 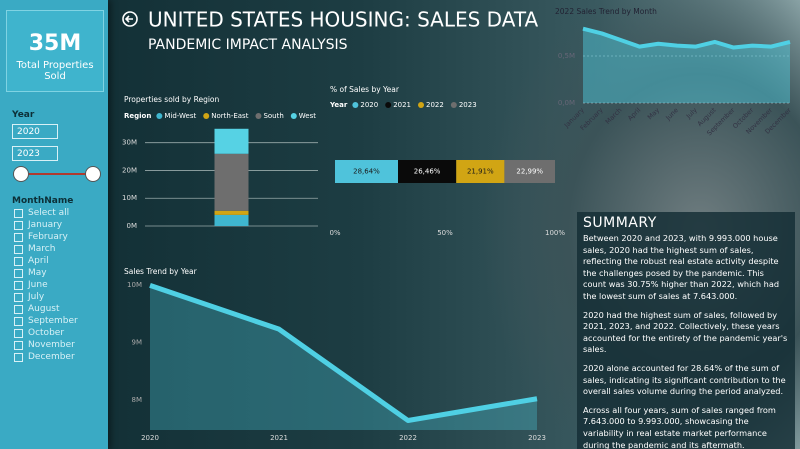 What do you see at coordinates (55, 51) in the screenshot?
I see `kpi-card: 35M Total Properties Sold` at bounding box center [55, 51].